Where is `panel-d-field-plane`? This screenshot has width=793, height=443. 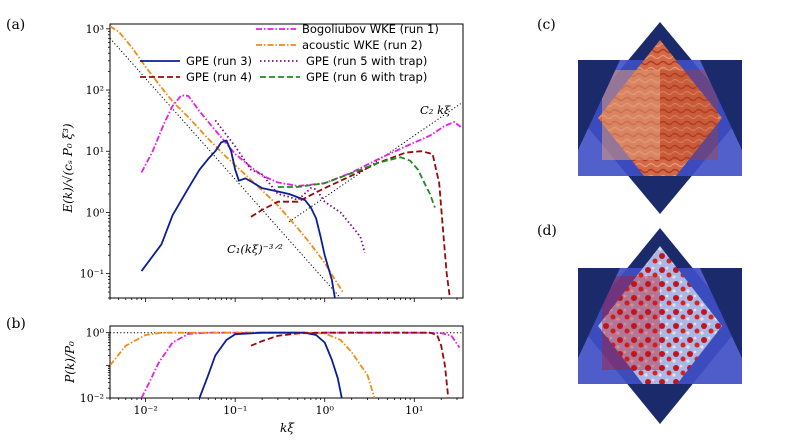
panel-d-field-plane is located at coordinates (660, 326).